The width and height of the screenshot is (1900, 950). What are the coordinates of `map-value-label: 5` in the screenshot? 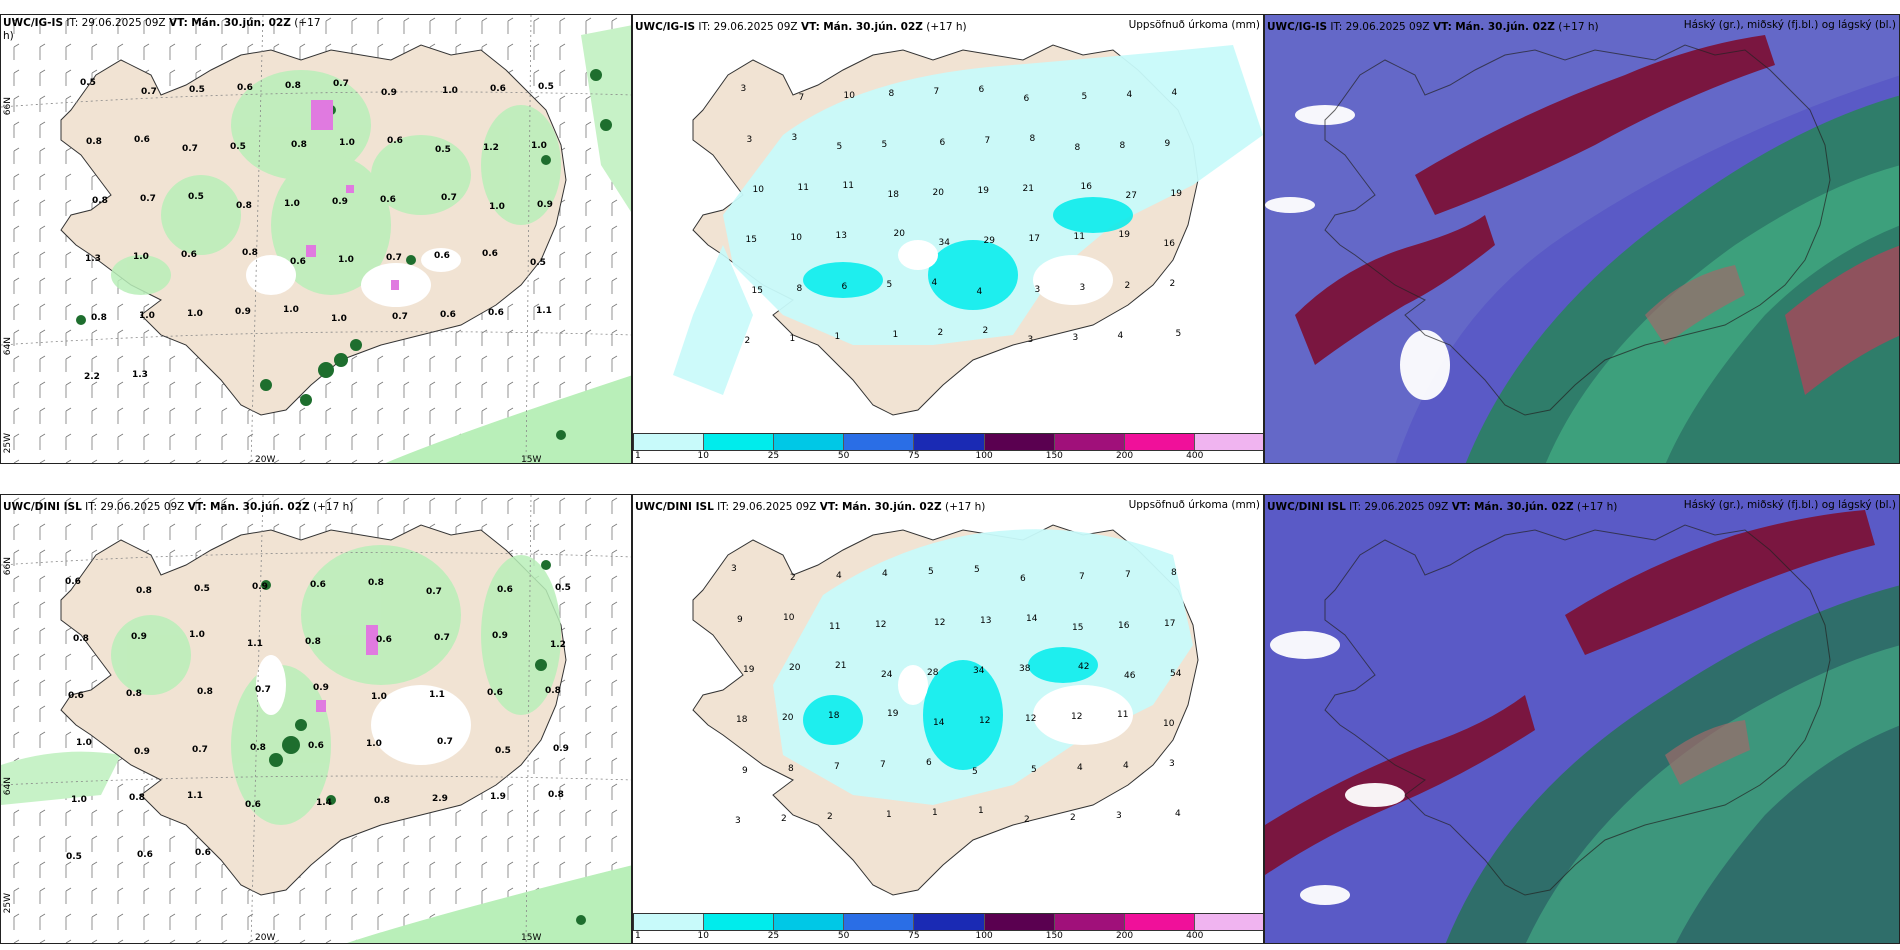 It's located at (977, 570).